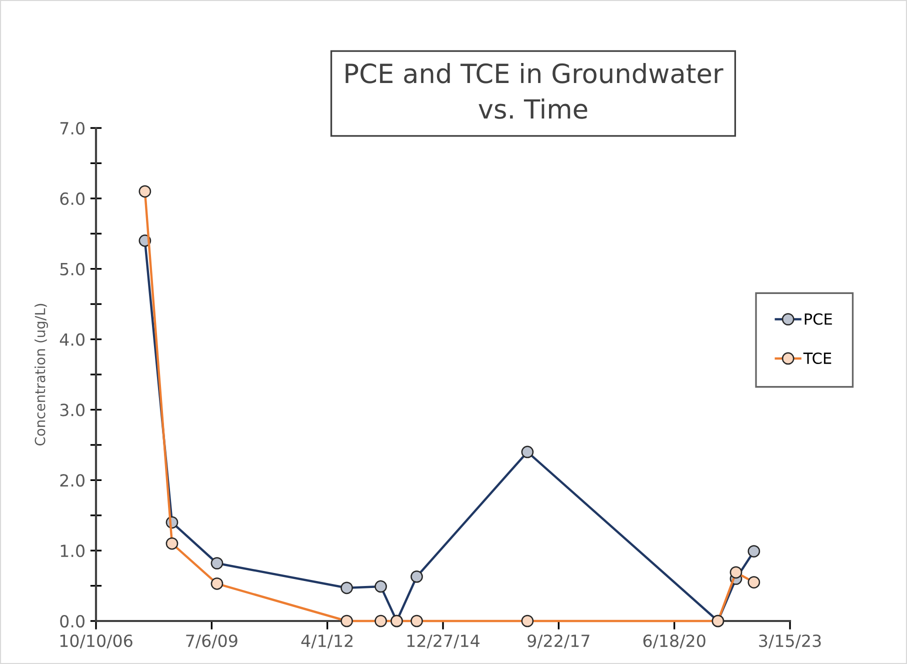 The image size is (907, 664). Describe the element at coordinates (72, 339) in the screenshot. I see `y-tick-label: 4.0` at that location.